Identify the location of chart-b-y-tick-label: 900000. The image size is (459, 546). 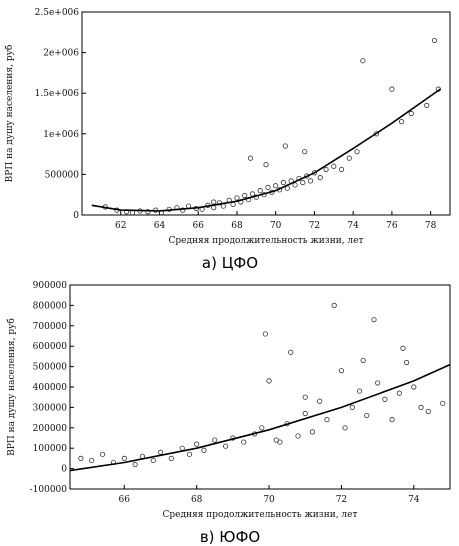
(50, 286).